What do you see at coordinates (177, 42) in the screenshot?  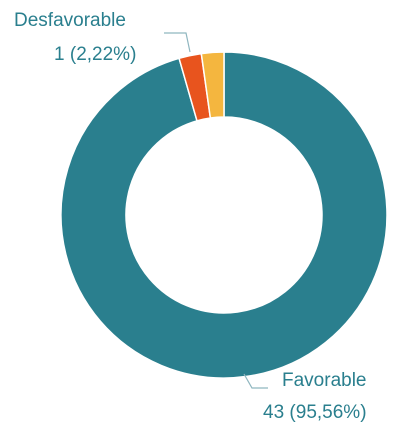 I see `leader-line-desfavorable` at bounding box center [177, 42].